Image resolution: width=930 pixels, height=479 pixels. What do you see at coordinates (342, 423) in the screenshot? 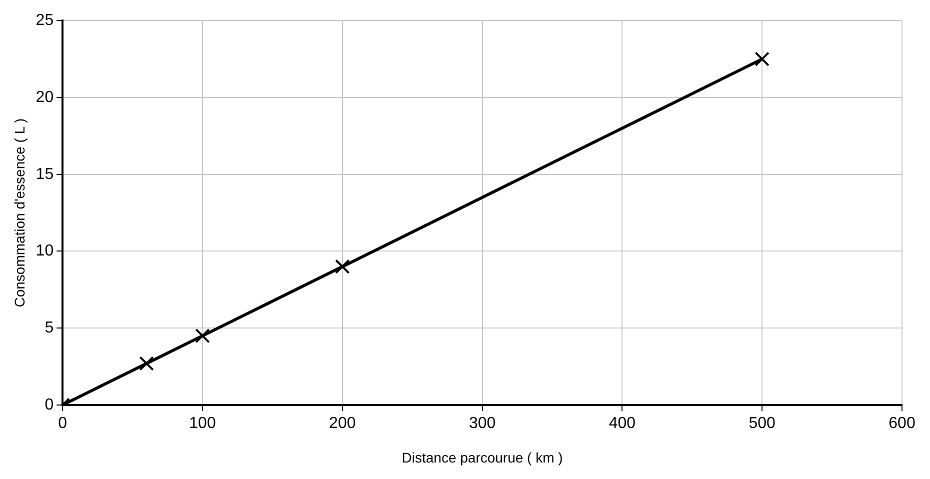
I see `x-tick-label: 200` at bounding box center [342, 423].